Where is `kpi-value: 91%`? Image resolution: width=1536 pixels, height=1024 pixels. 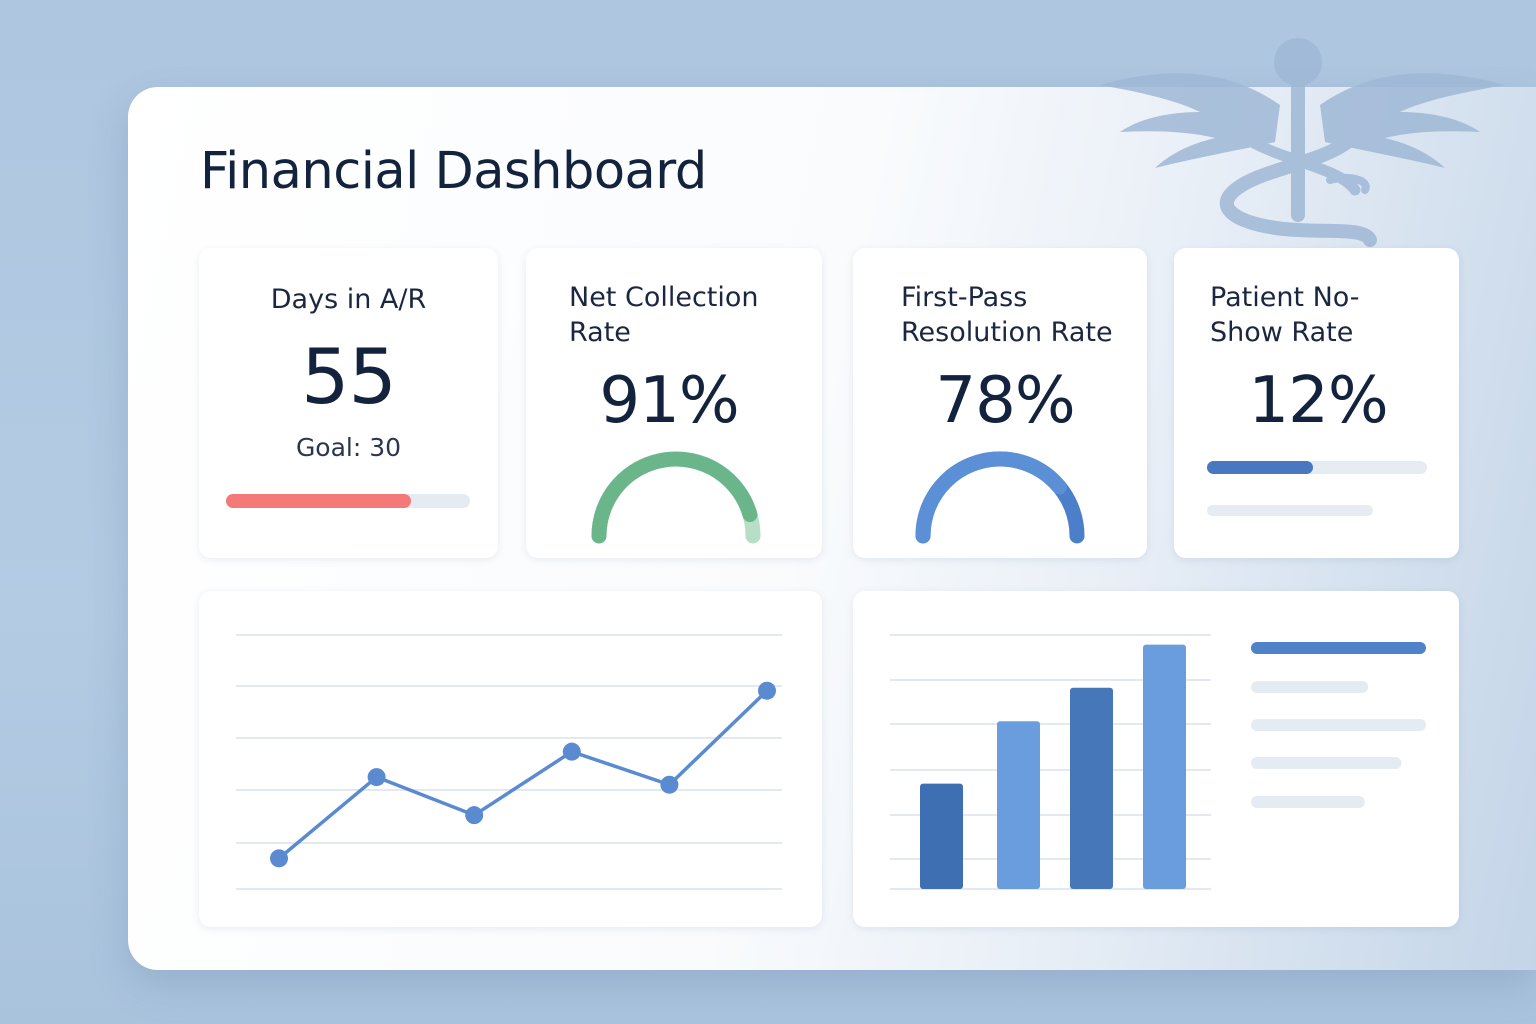
kpi-value: 91% is located at coordinates (669, 401).